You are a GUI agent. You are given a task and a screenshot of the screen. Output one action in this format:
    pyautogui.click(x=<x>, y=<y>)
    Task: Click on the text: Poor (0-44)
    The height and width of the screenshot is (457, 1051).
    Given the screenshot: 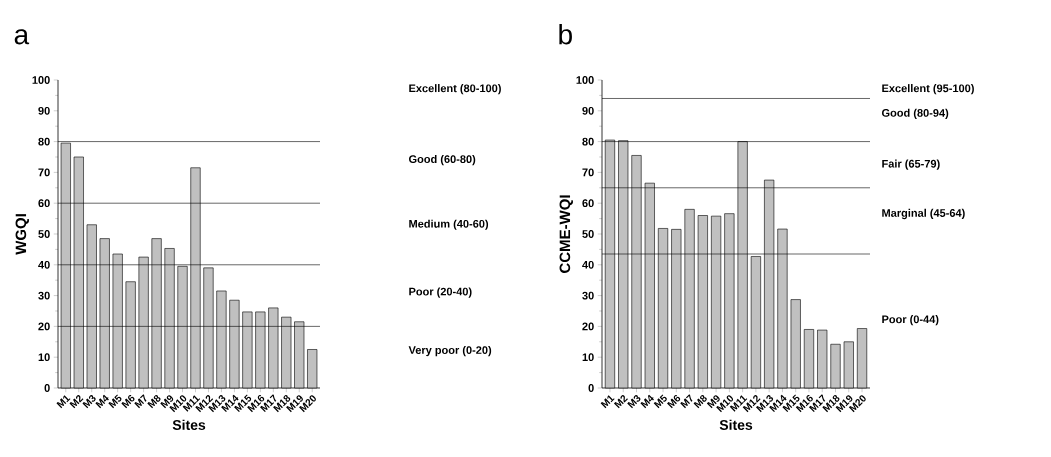 What is the action you would take?
    pyautogui.click(x=910, y=320)
    